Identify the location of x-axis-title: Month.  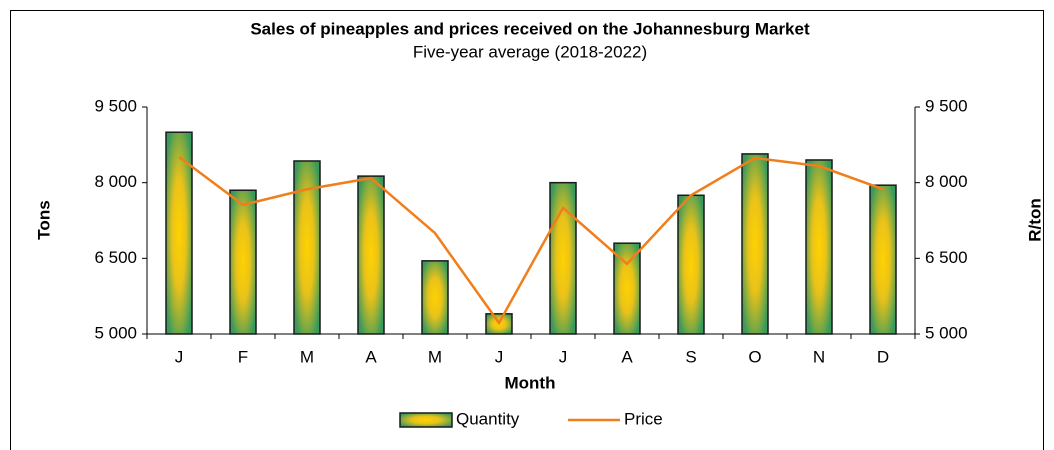
(530, 382).